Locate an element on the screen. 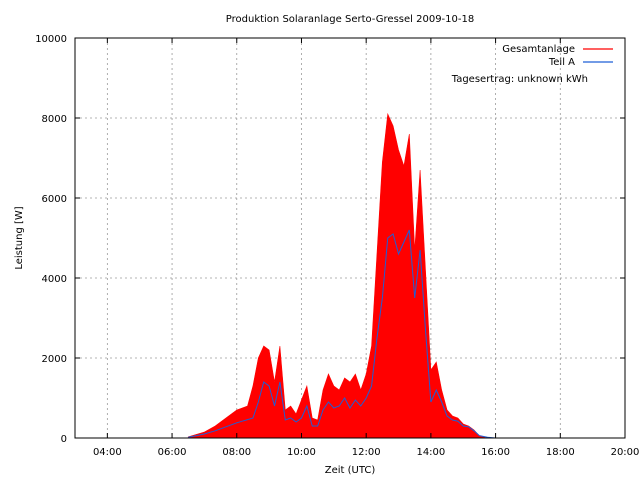  y-tick-label: 0 is located at coordinates (64, 439).